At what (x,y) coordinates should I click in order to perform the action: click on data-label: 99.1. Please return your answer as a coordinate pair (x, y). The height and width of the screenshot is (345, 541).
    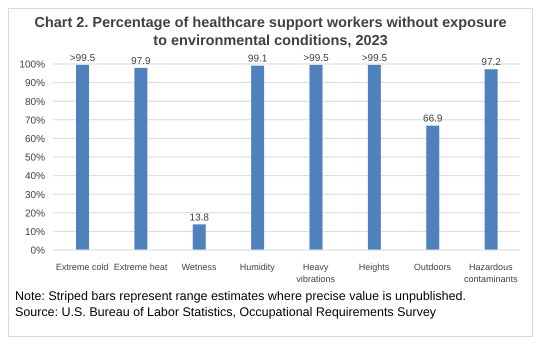
    Looking at the image, I should click on (258, 59).